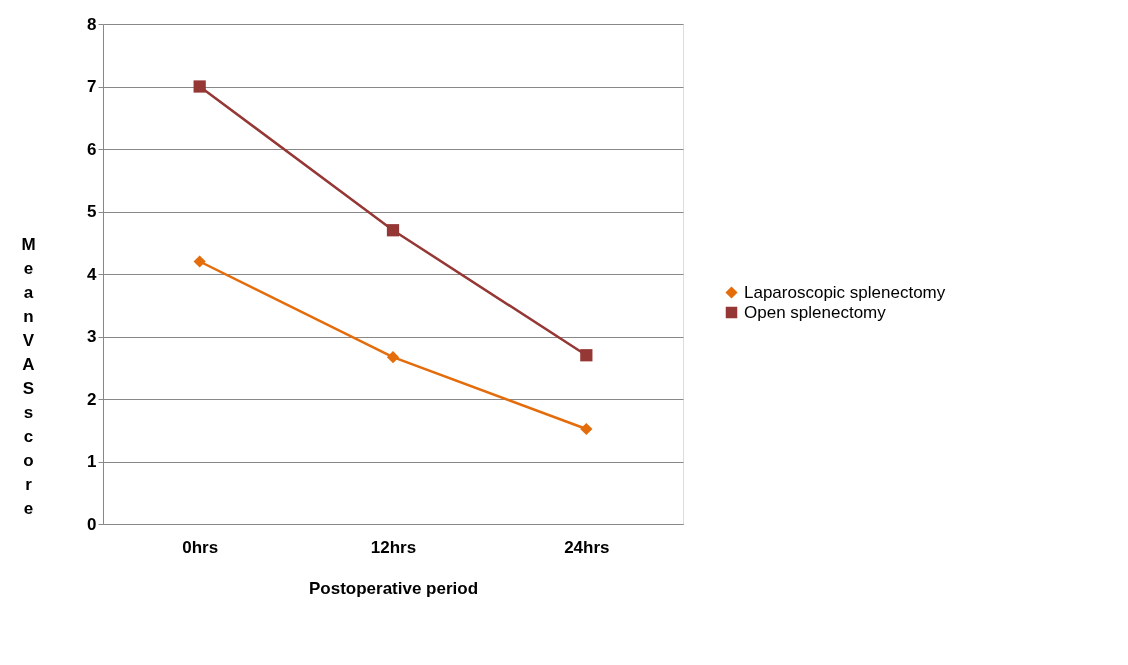  What do you see at coordinates (92, 274) in the screenshot?
I see `y-tick-label: 4` at bounding box center [92, 274].